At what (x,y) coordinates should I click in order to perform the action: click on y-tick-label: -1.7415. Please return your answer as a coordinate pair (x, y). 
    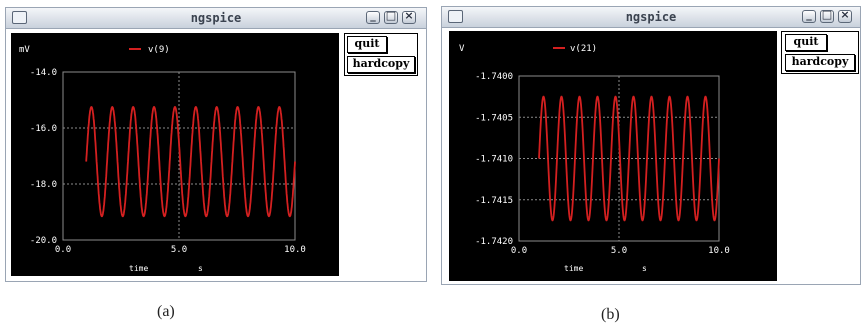
    Looking at the image, I should click on (494, 201).